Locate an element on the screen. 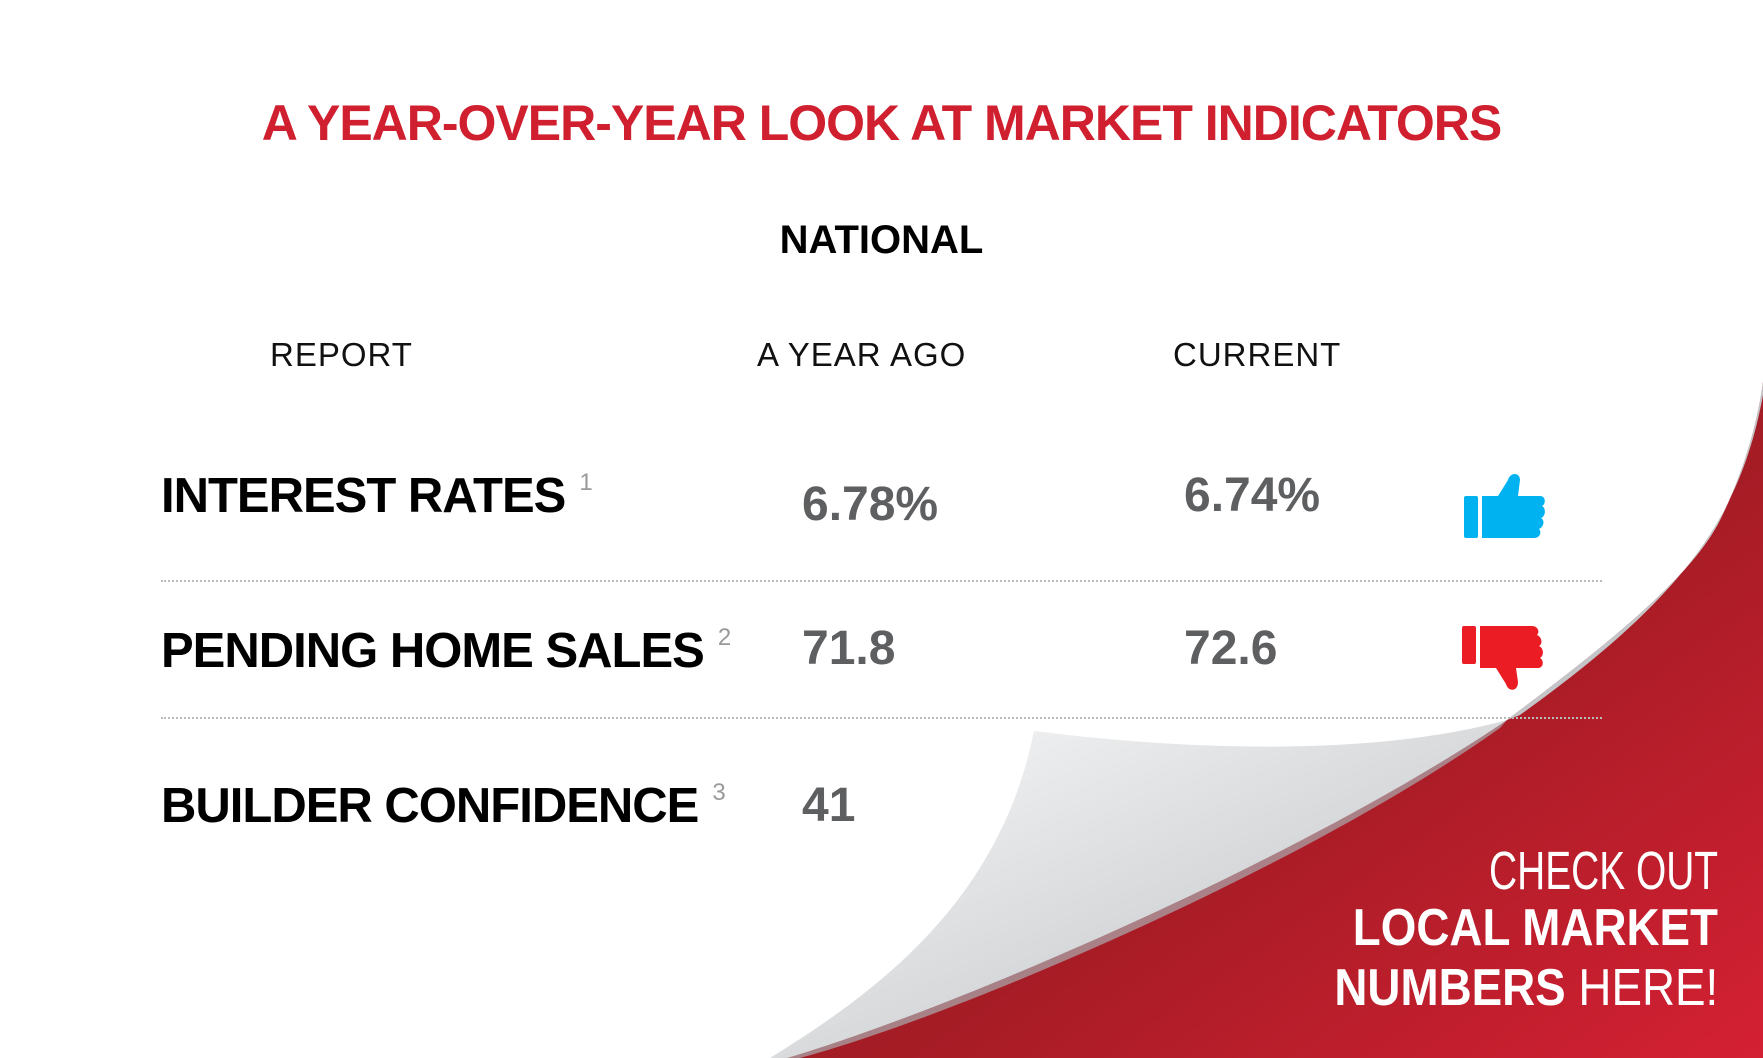 This screenshot has height=1058, width=1763. thumbs-up-icon is located at coordinates (1504, 506).